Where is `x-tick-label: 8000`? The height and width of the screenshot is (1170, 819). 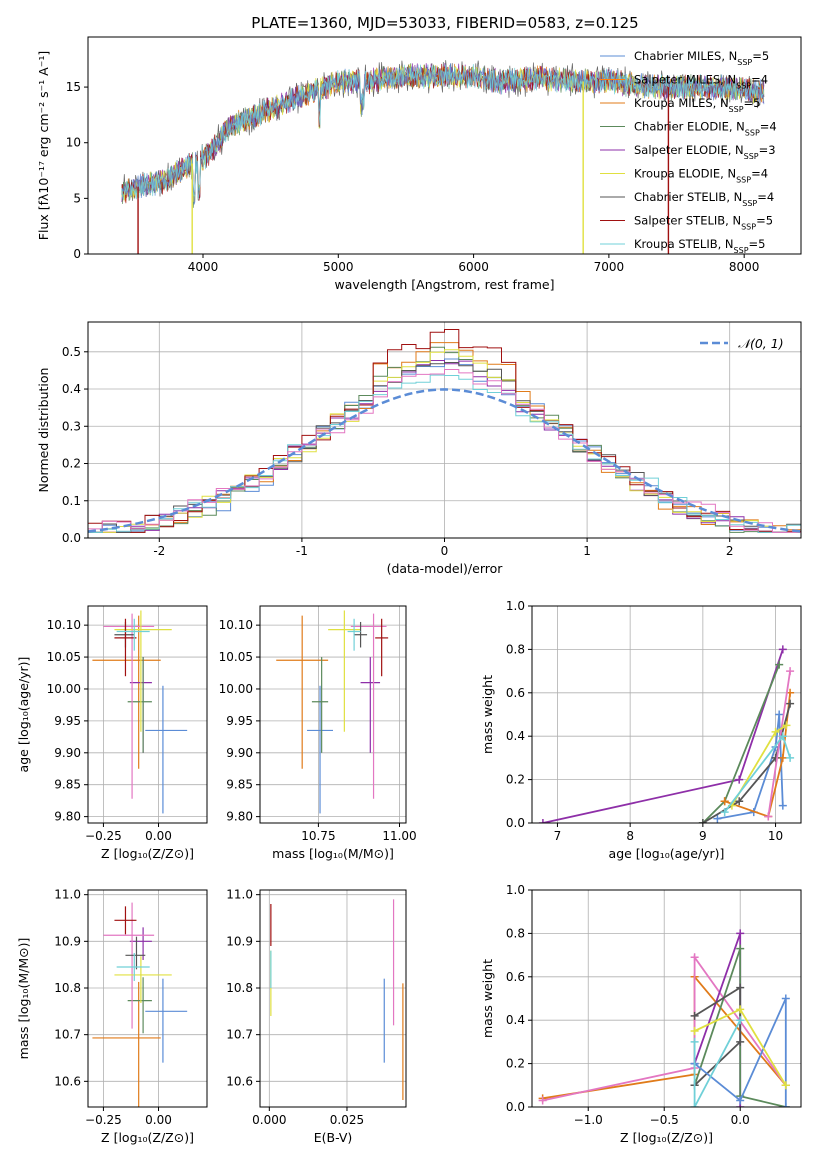 x-tick-label: 8000 is located at coordinates (744, 267).